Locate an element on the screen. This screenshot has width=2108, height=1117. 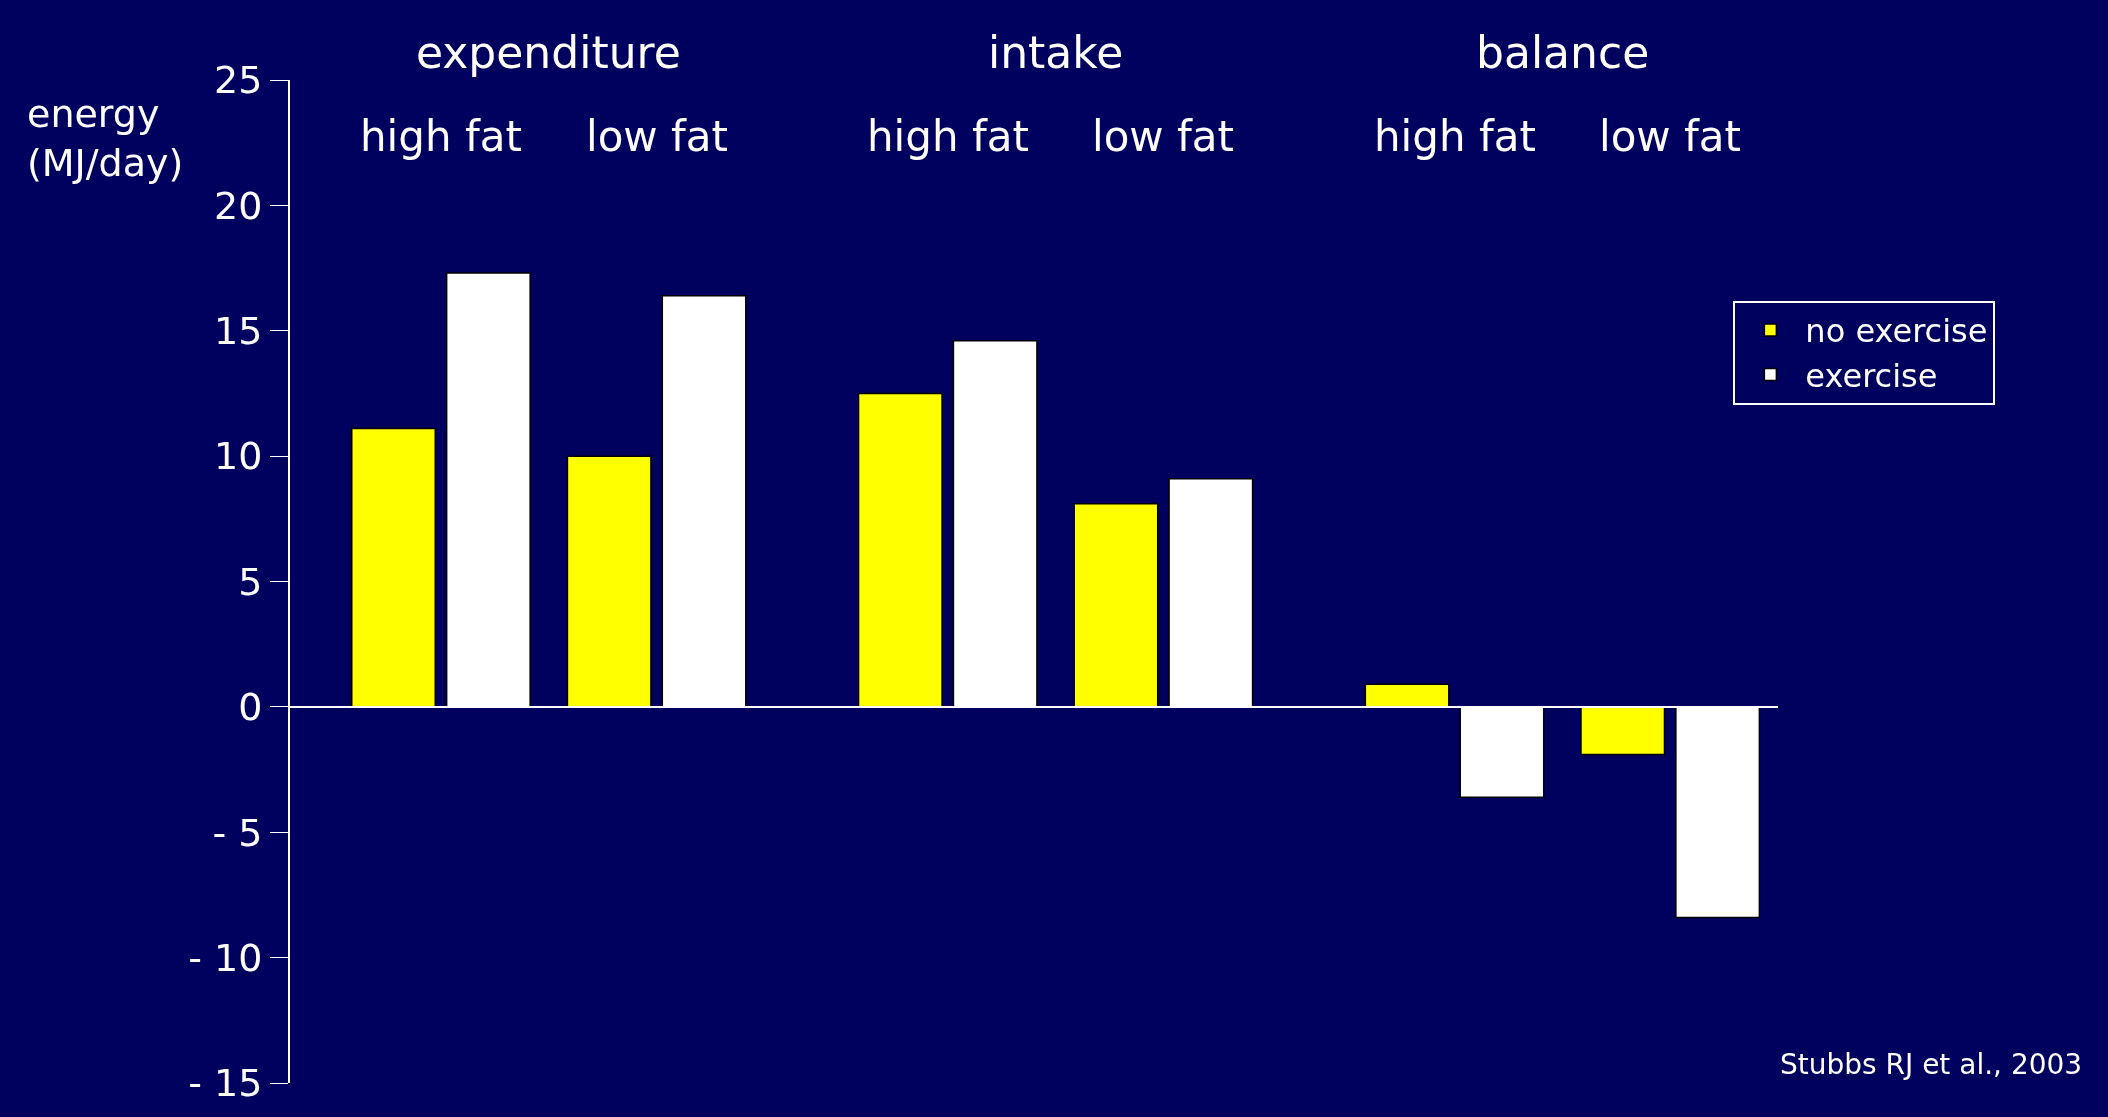
y-tick-label: 20 is located at coordinates (238, 205).